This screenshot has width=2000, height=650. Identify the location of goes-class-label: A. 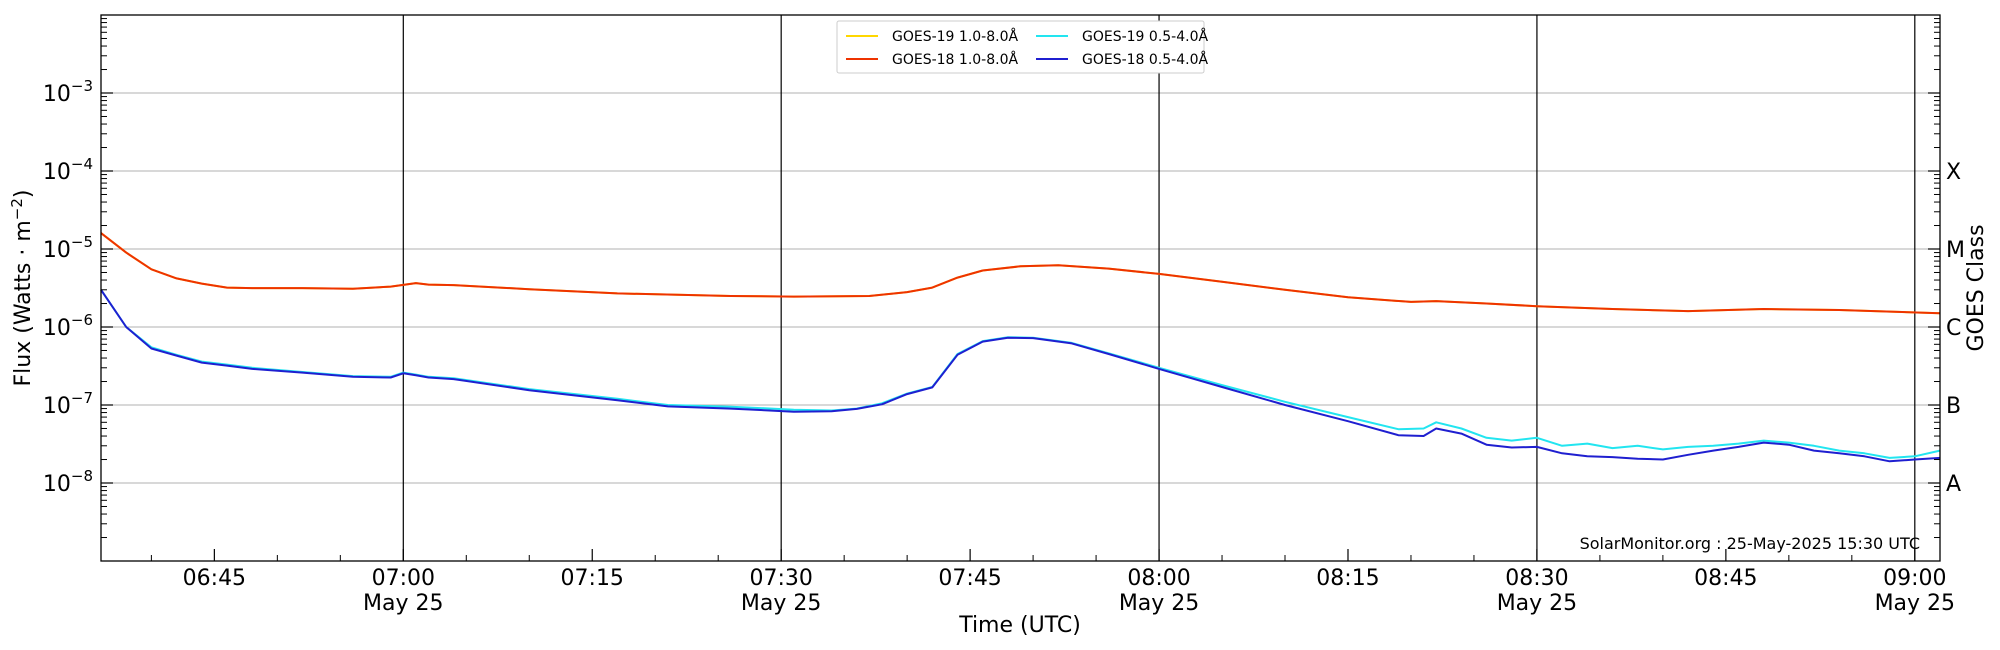
(1953, 484).